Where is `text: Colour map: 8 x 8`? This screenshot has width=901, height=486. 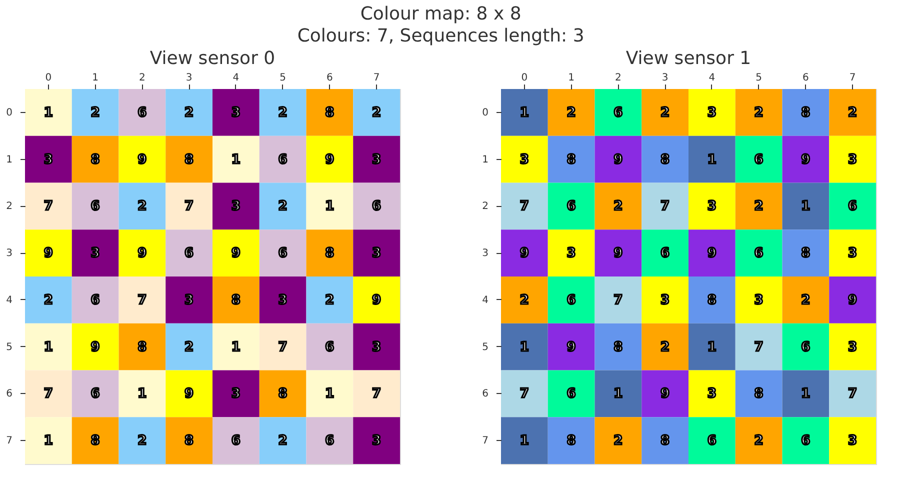
text: Colour map: 8 x 8 is located at coordinates (441, 14).